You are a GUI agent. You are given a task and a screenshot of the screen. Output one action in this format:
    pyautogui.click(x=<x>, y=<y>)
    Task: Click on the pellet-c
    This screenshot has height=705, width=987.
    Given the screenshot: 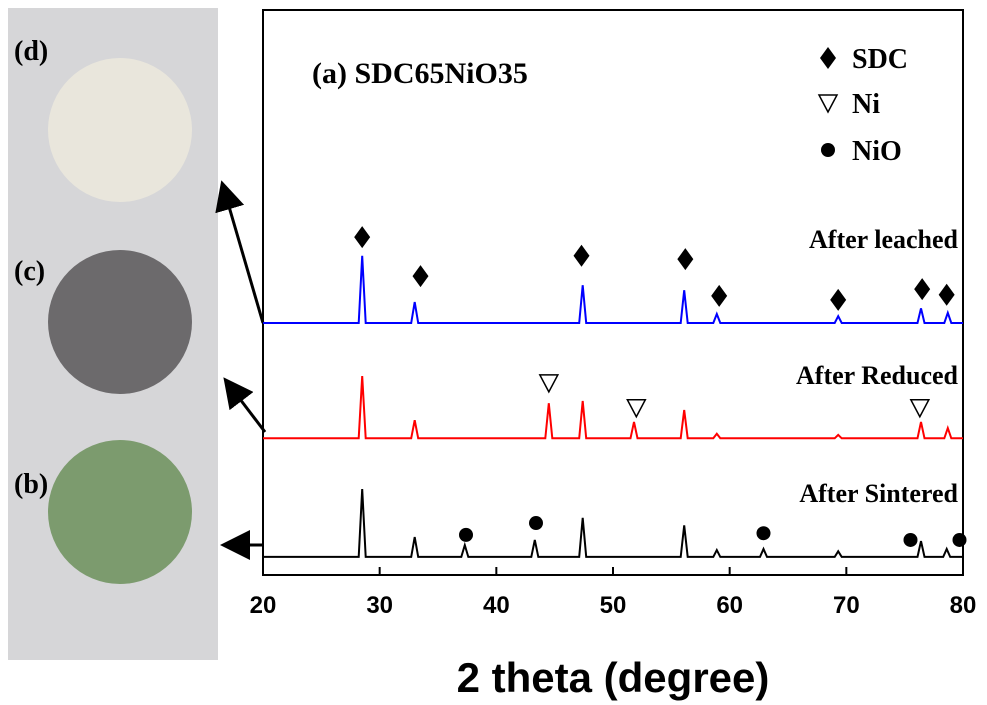 What is the action you would take?
    pyautogui.click(x=120, y=322)
    